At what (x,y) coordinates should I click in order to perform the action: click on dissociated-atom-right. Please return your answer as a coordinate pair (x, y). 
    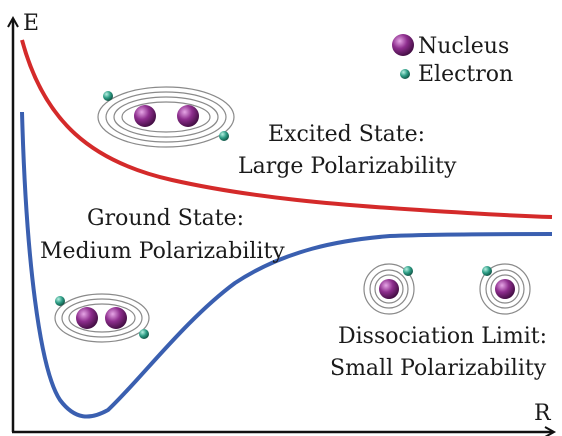
    Looking at the image, I should click on (505, 289).